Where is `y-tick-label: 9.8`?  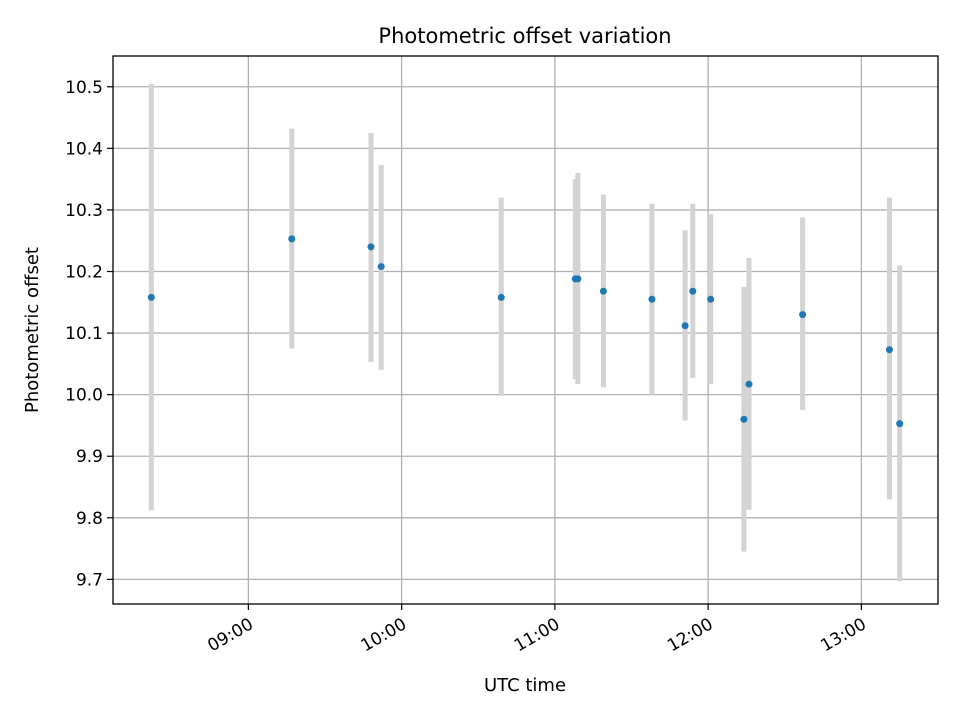 y-tick-label: 9.8 is located at coordinates (89, 519).